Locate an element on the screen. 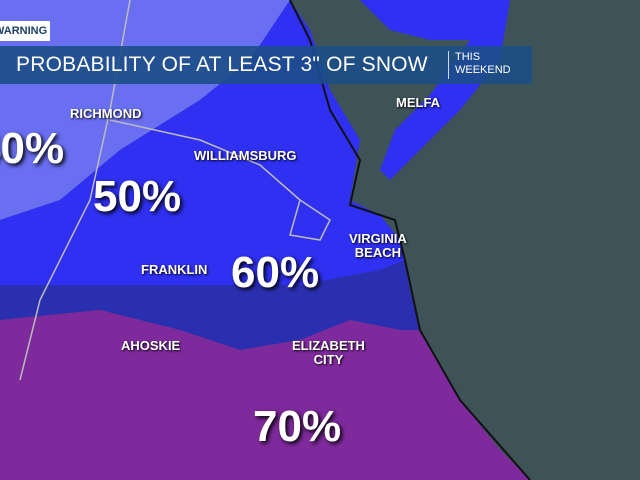 The image size is (640, 480). city-elizabeth-city: ELIZABETH CITY is located at coordinates (328, 352).